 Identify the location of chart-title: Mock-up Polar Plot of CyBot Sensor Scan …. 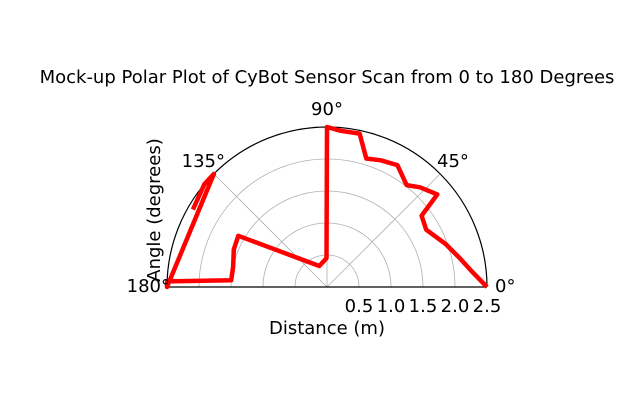
(327, 77).